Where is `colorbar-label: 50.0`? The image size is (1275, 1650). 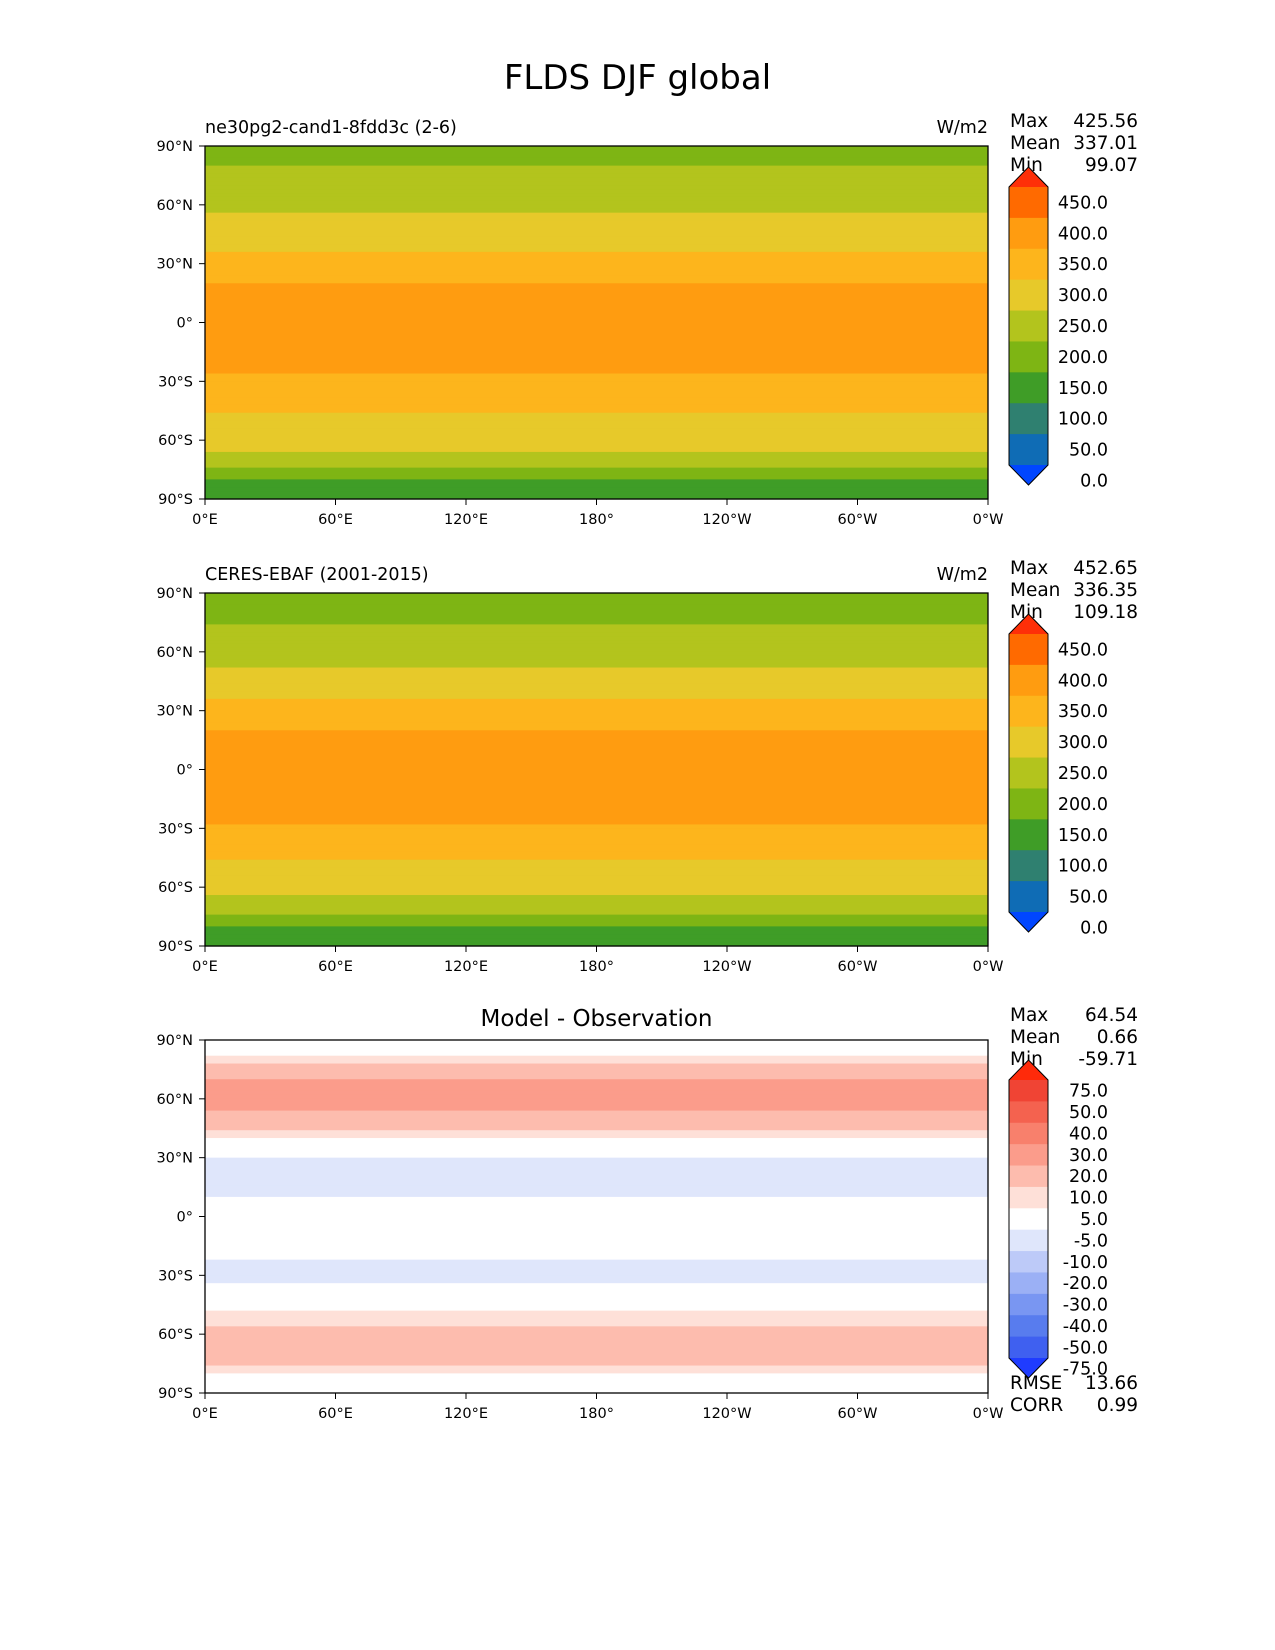
colorbar-label: 50.0 is located at coordinates (1088, 898).